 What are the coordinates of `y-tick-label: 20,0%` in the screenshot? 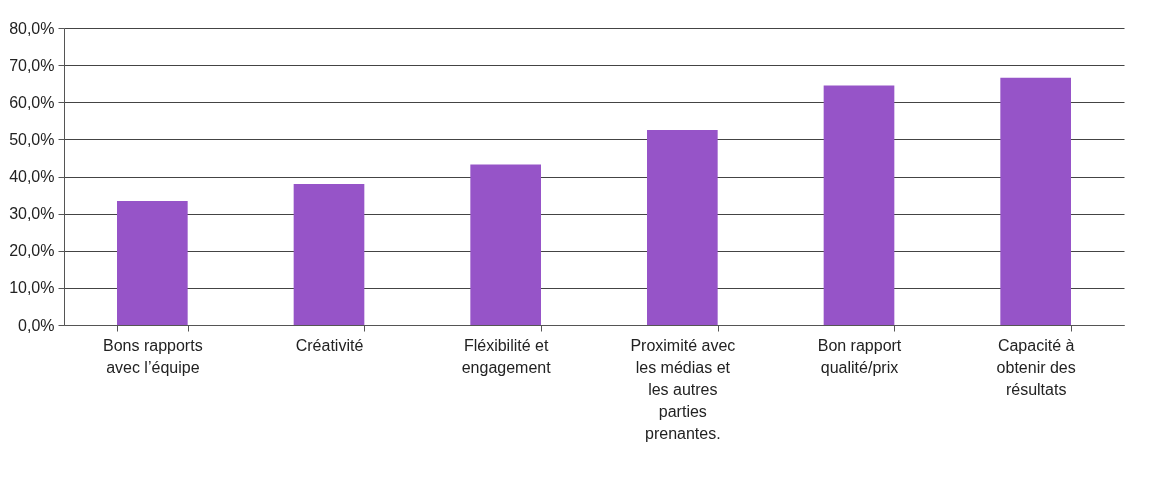 It's located at (32, 251).